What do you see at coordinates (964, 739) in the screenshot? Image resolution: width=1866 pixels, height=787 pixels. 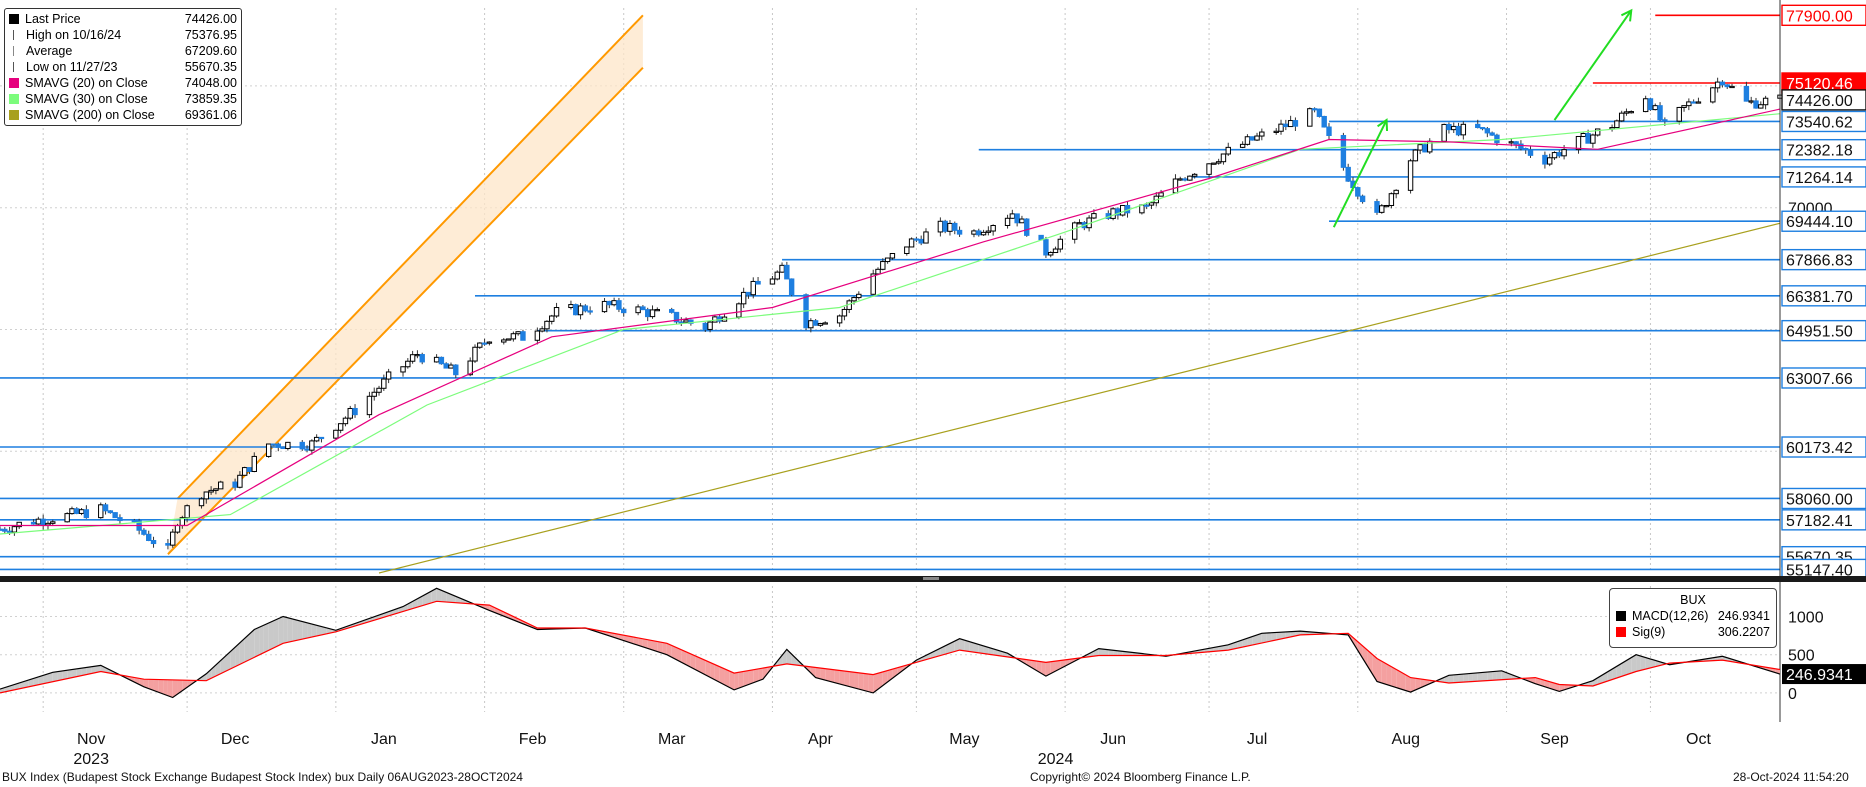 I see `month-label-May: May` at bounding box center [964, 739].